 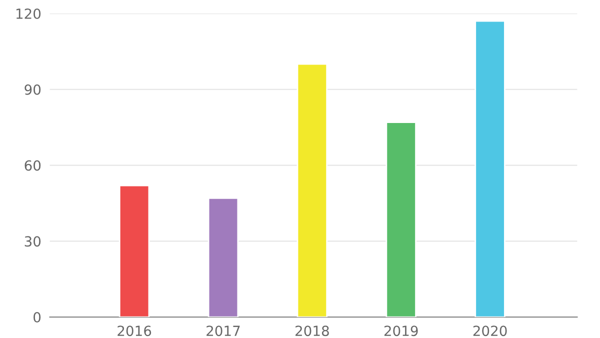 I want to click on x-tick-label: 2018, so click(x=312, y=331).